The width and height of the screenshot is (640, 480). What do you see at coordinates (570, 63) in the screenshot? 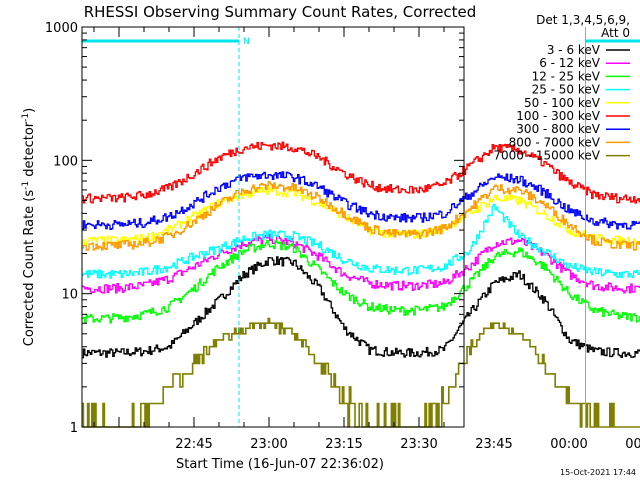
I see `legend-label-1: 6 - 12 keV` at bounding box center [570, 63].